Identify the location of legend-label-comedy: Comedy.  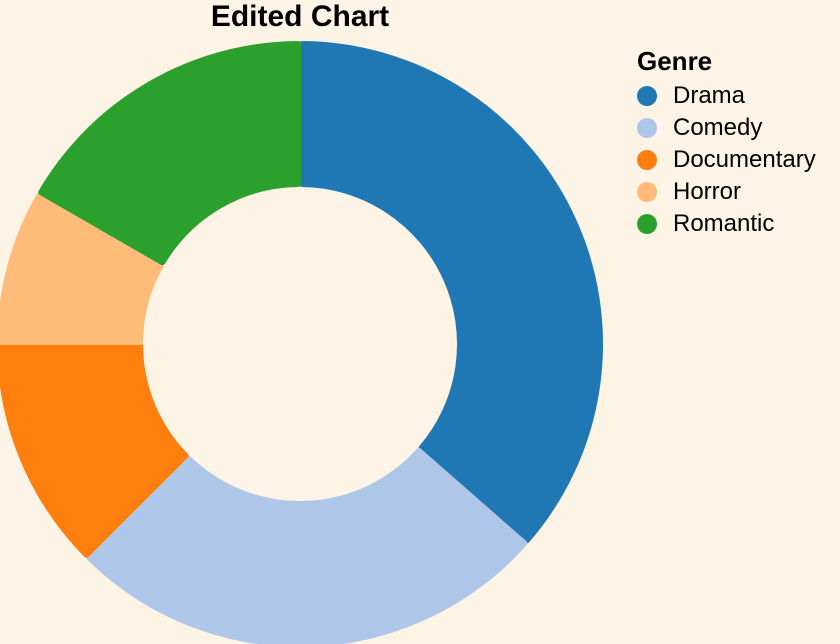
(718, 127).